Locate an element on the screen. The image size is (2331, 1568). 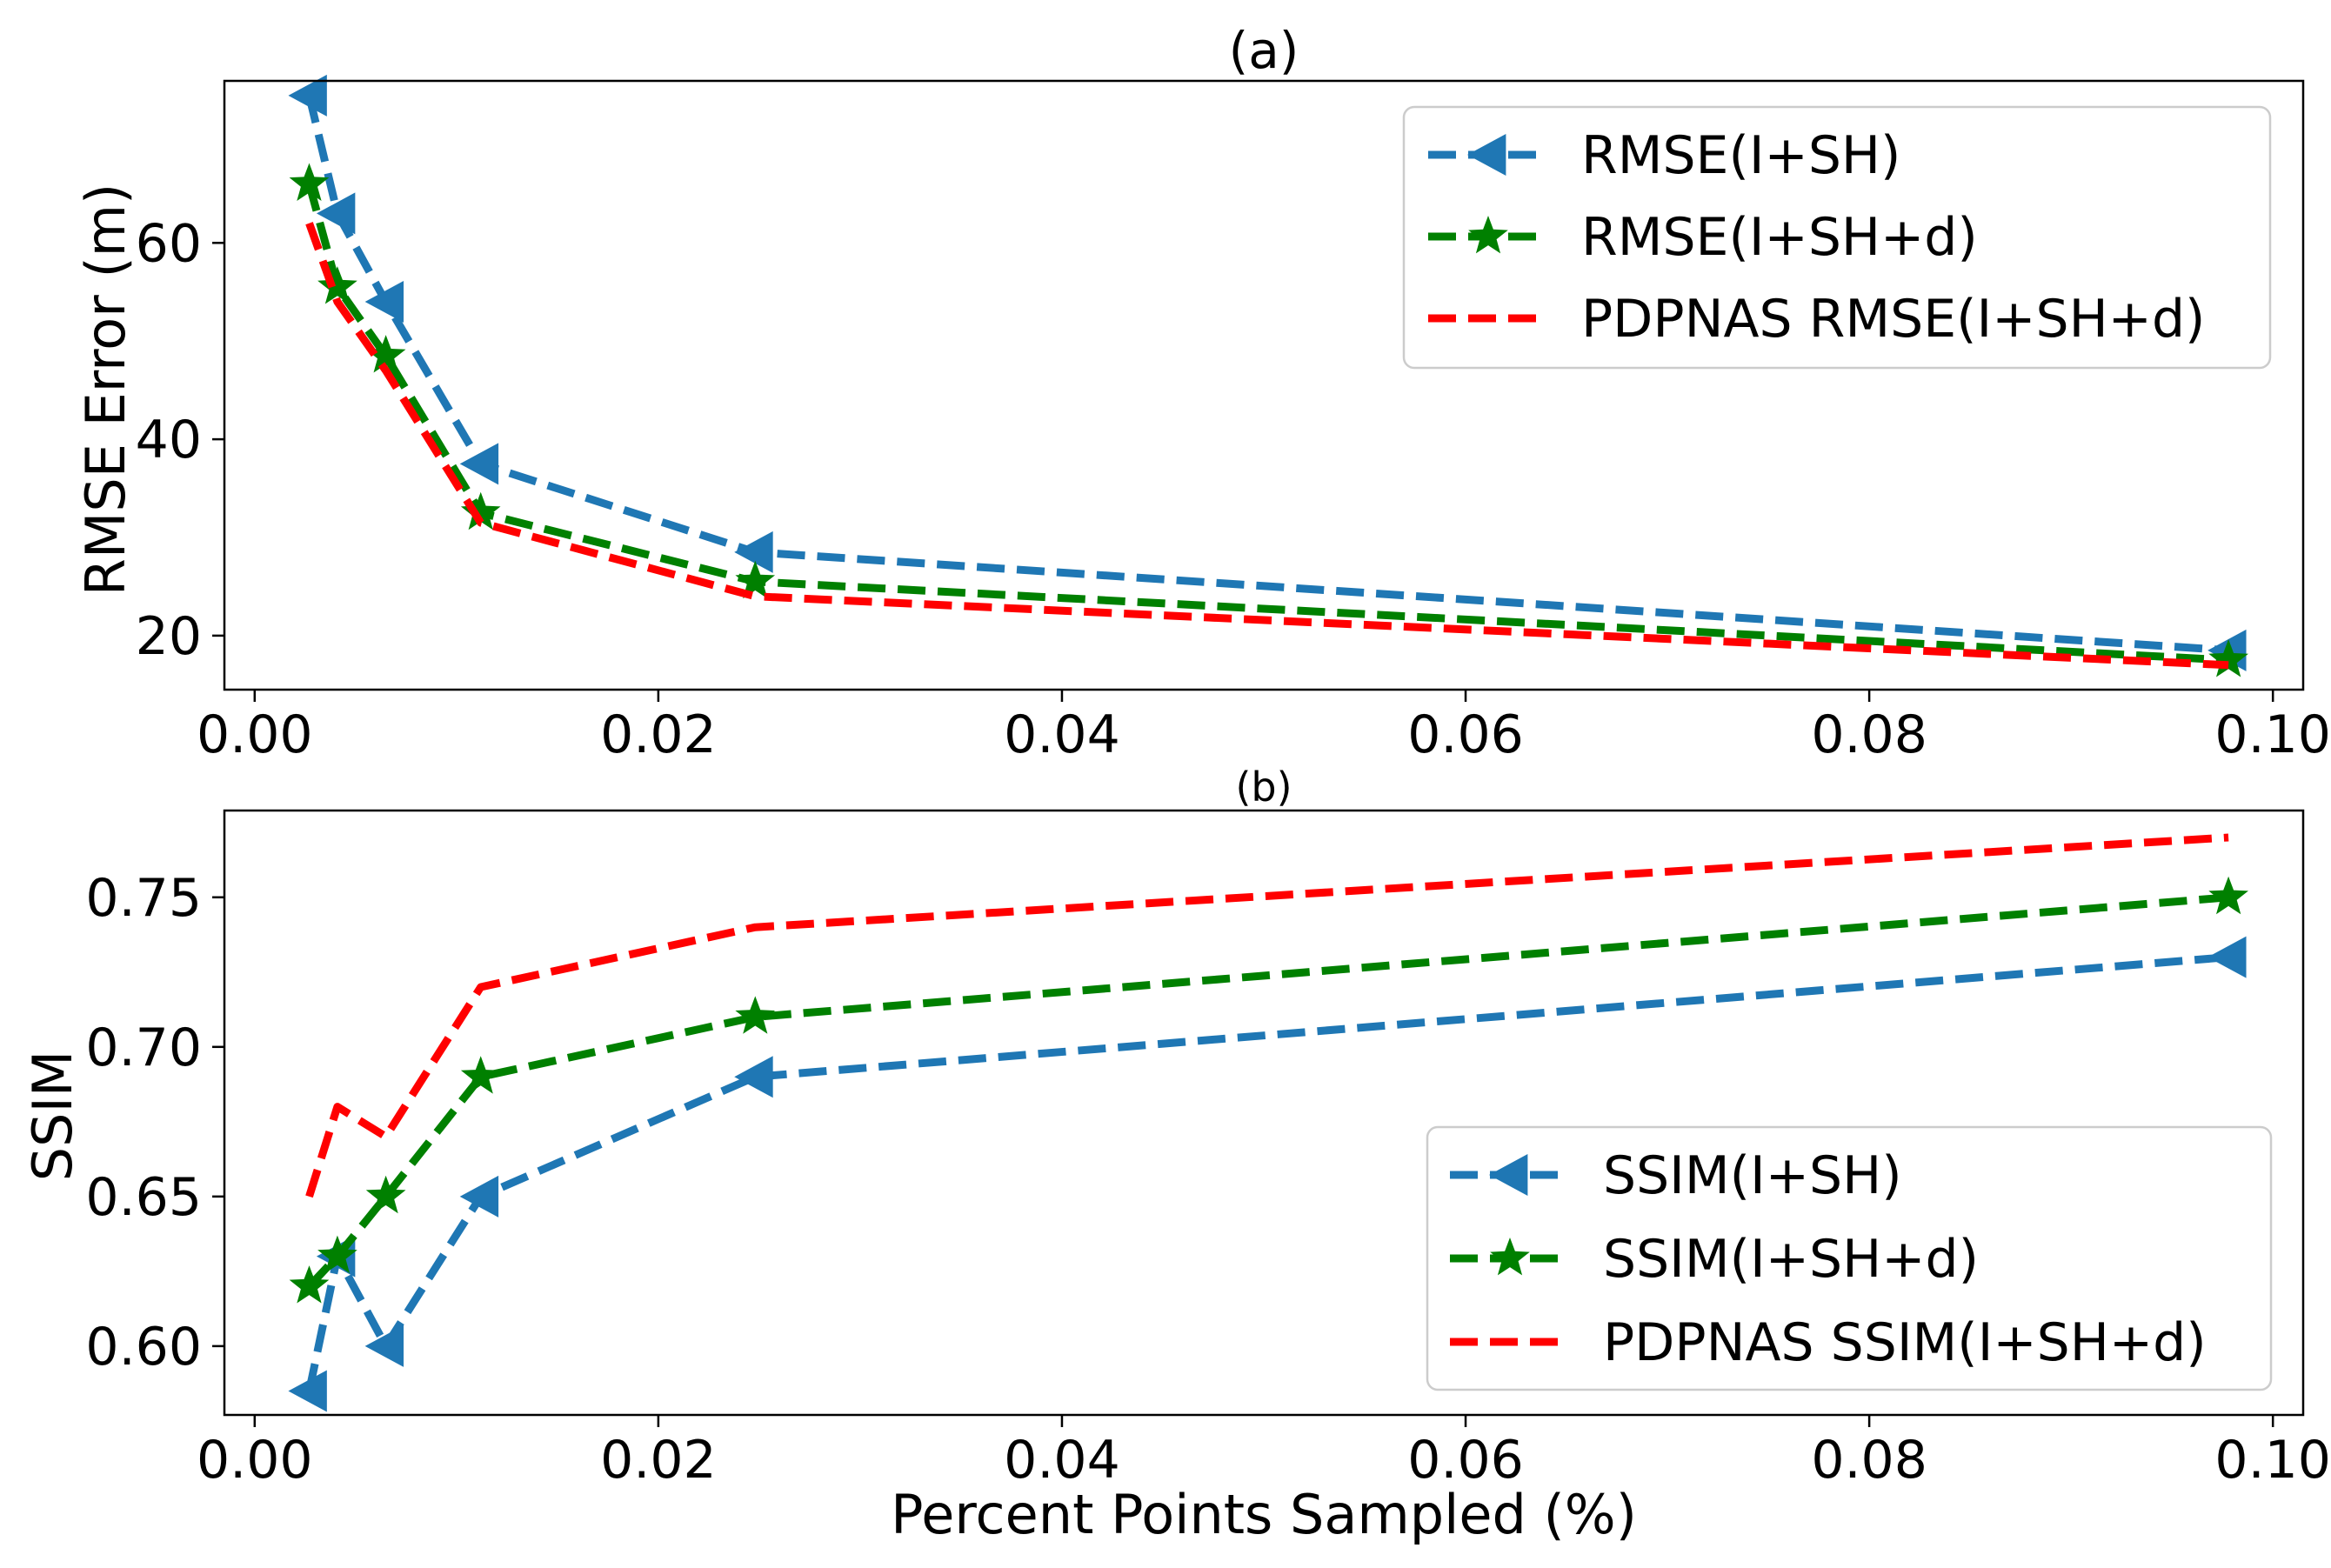
chart-b-title: (b) is located at coordinates (1263, 787).